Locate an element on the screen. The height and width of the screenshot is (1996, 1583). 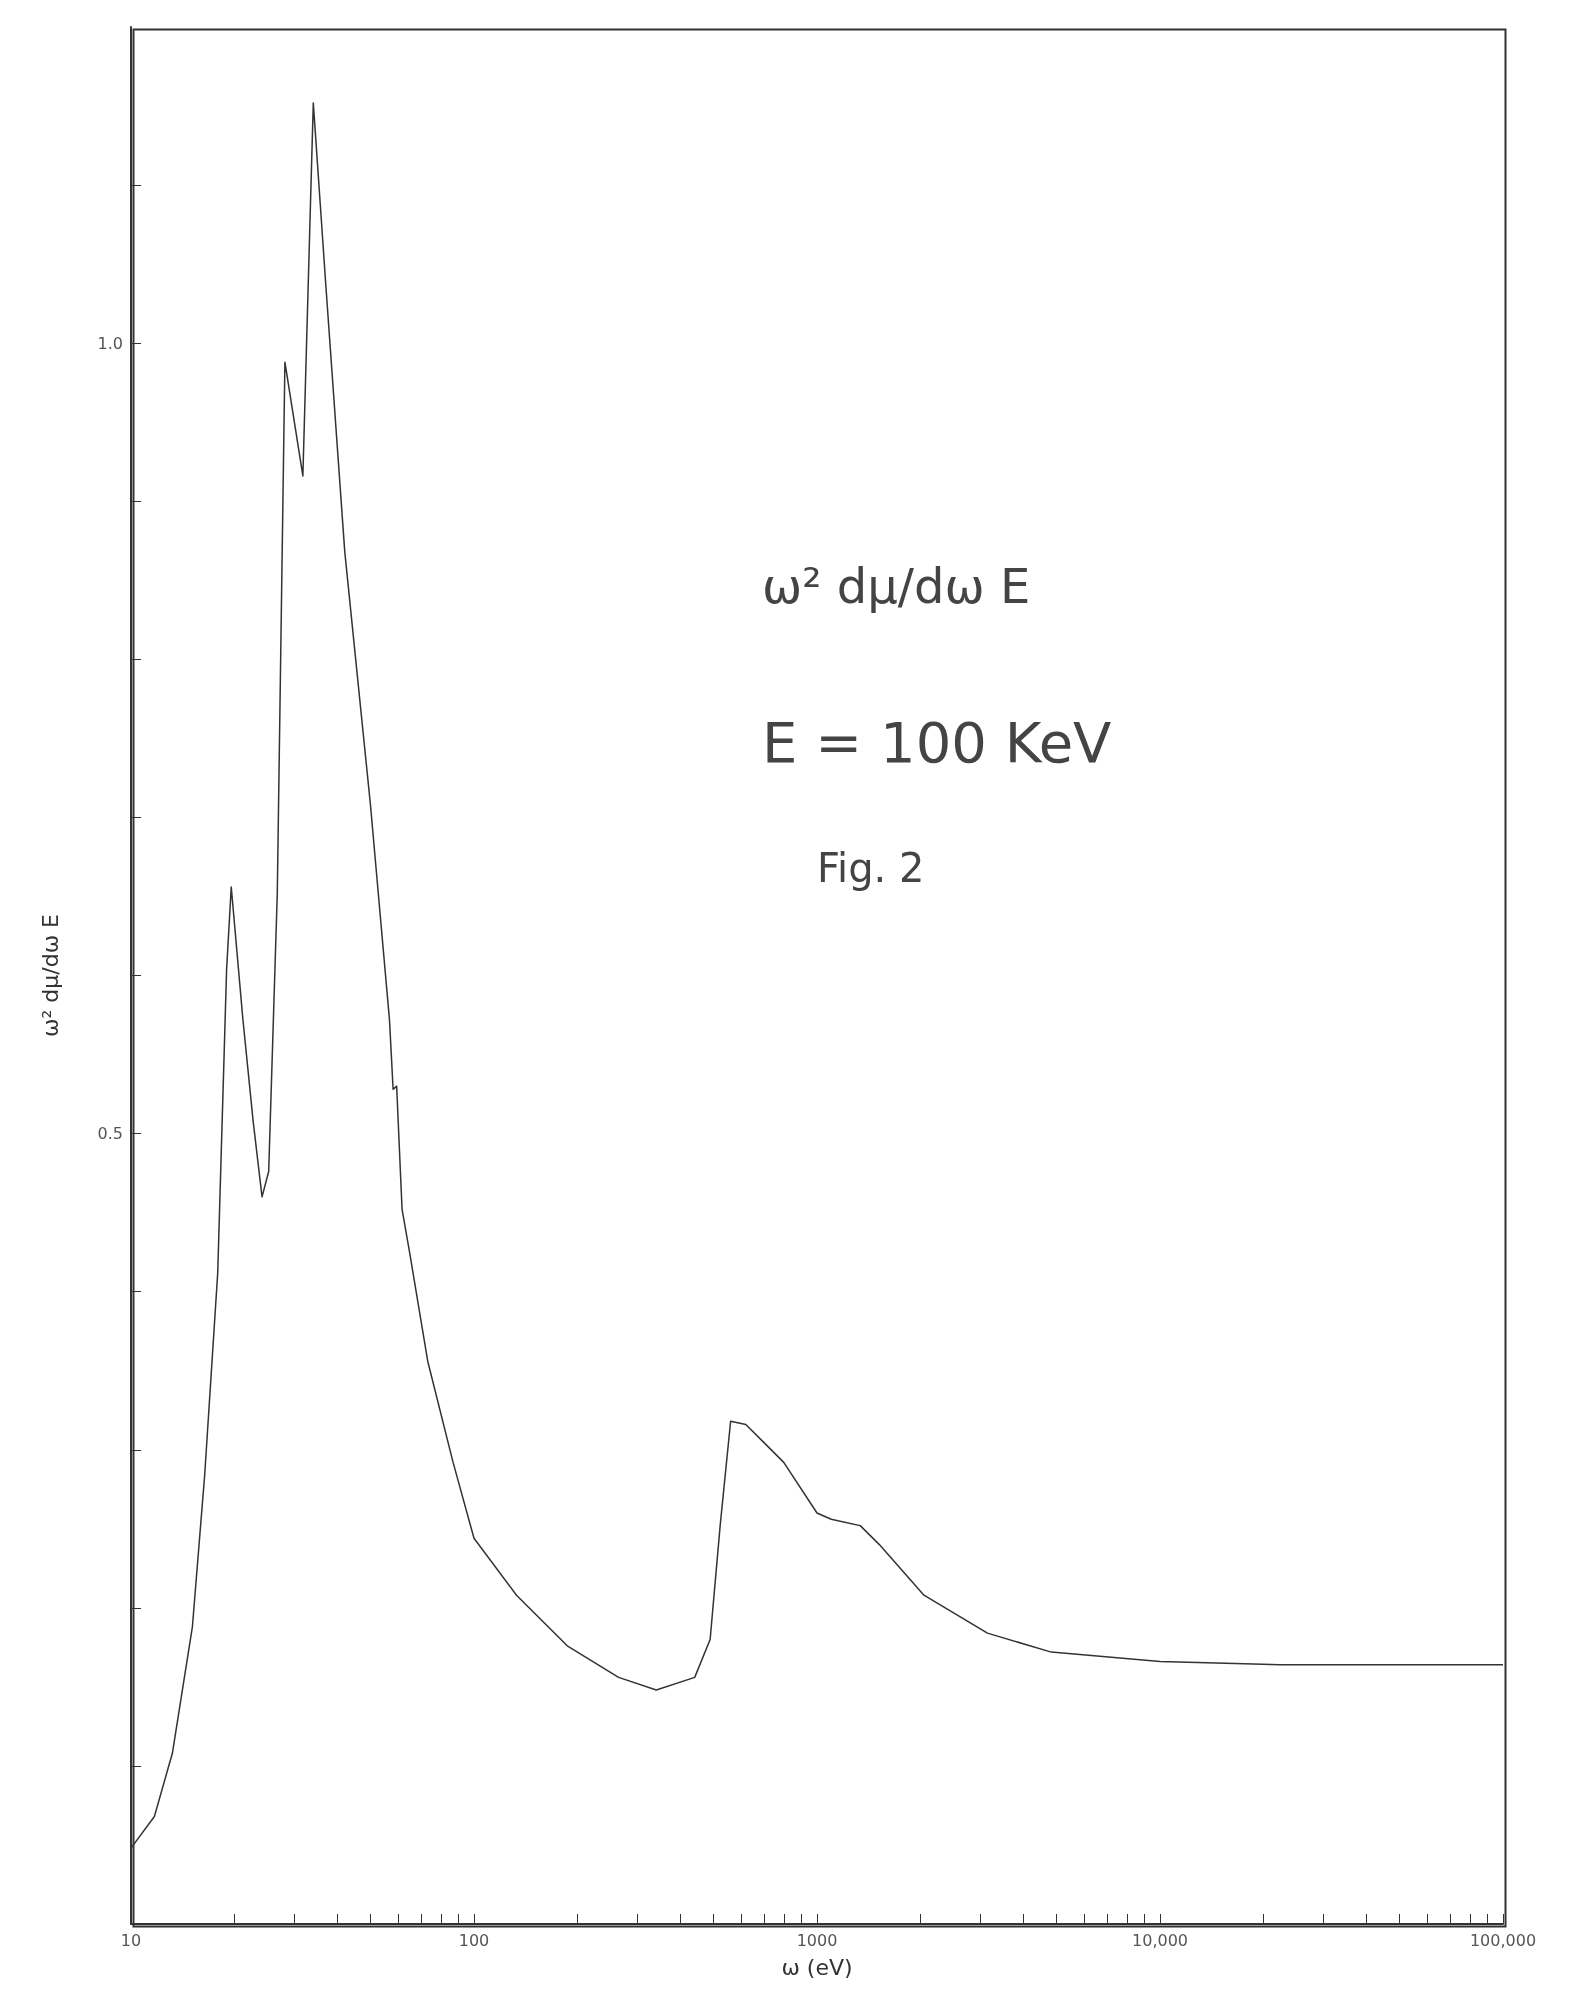
y-tick-label: 0.5 is located at coordinates (110, 1134).